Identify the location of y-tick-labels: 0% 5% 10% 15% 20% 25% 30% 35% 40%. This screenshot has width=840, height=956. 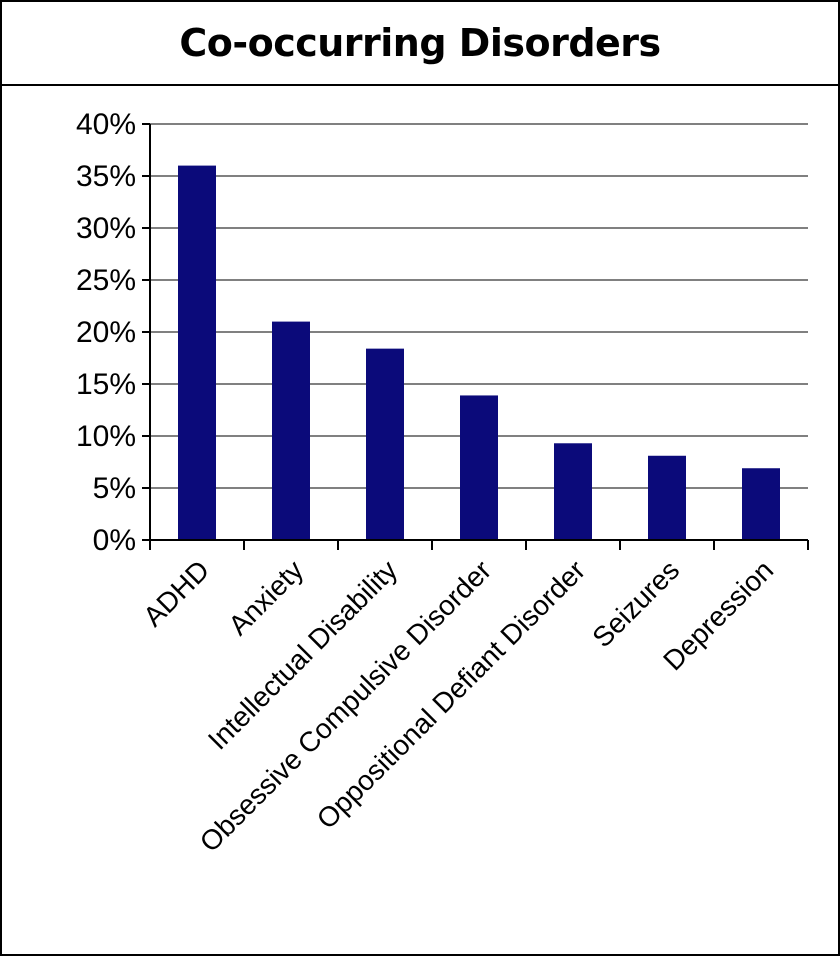
(106, 332).